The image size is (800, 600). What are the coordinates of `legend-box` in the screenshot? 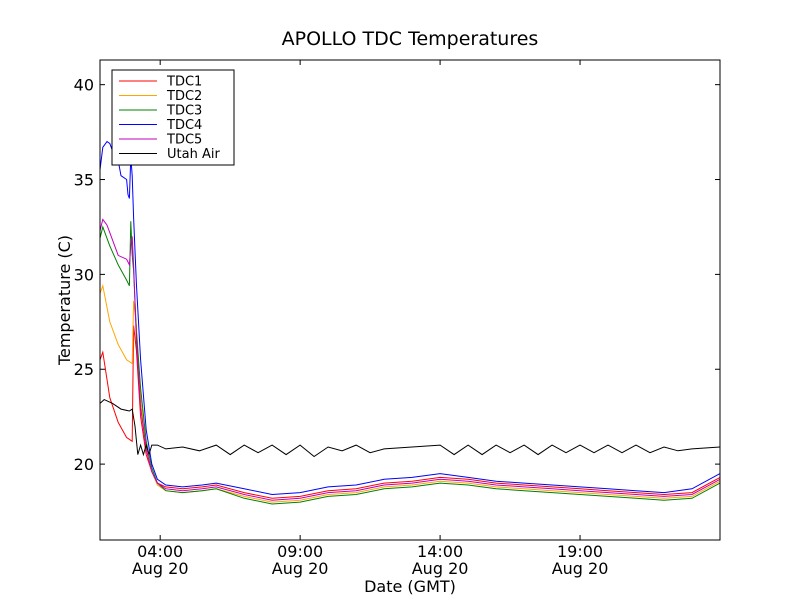 It's located at (173, 117).